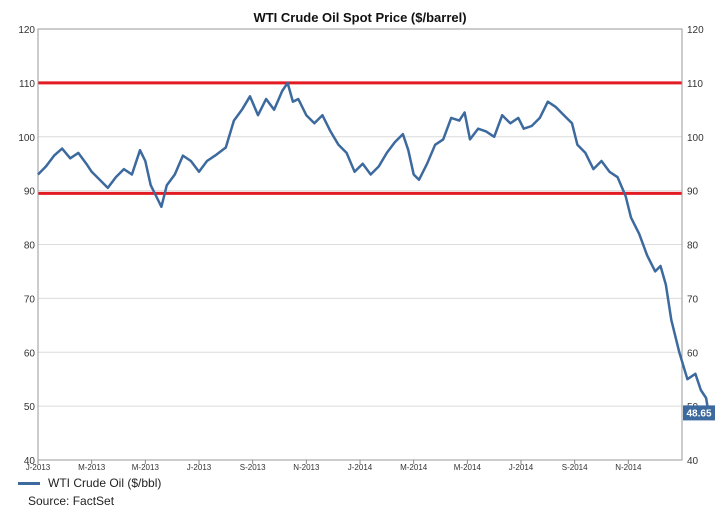  What do you see at coordinates (30, 461) in the screenshot?
I see `y-tick-label-left: 40` at bounding box center [30, 461].